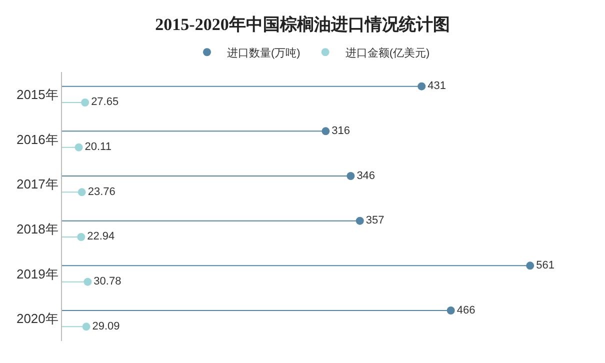  I want to click on legend-label: 进口金额(亿美元), so click(387, 53).